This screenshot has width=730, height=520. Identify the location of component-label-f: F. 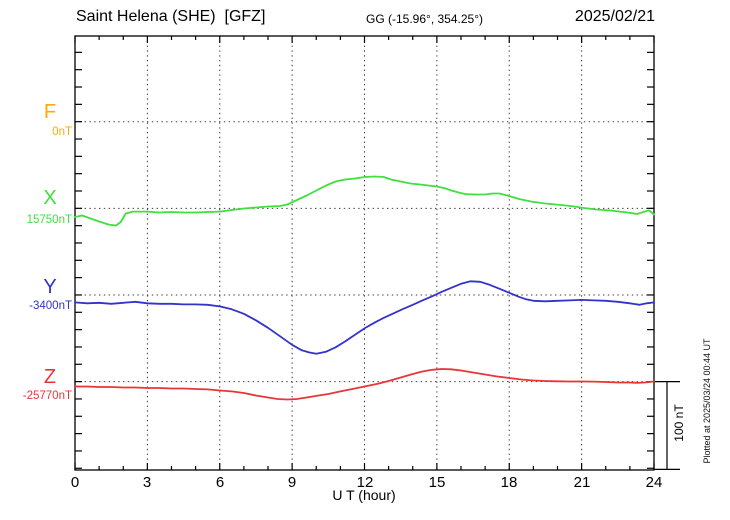
(50, 112).